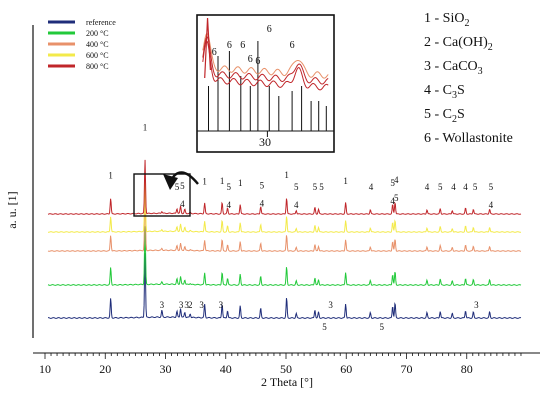 This screenshot has height=400, width=550. Describe the element at coordinates (444, 92) in the screenshot. I see `phase-4-label: 4 - C3S` at that location.